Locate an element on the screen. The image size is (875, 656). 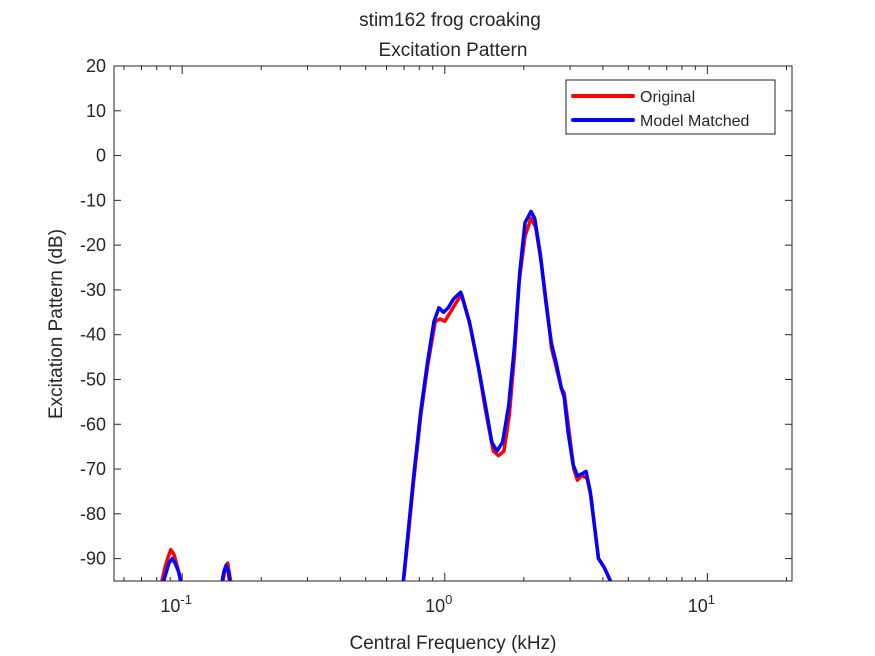
y-tick-label: 20 is located at coordinates (96, 66).